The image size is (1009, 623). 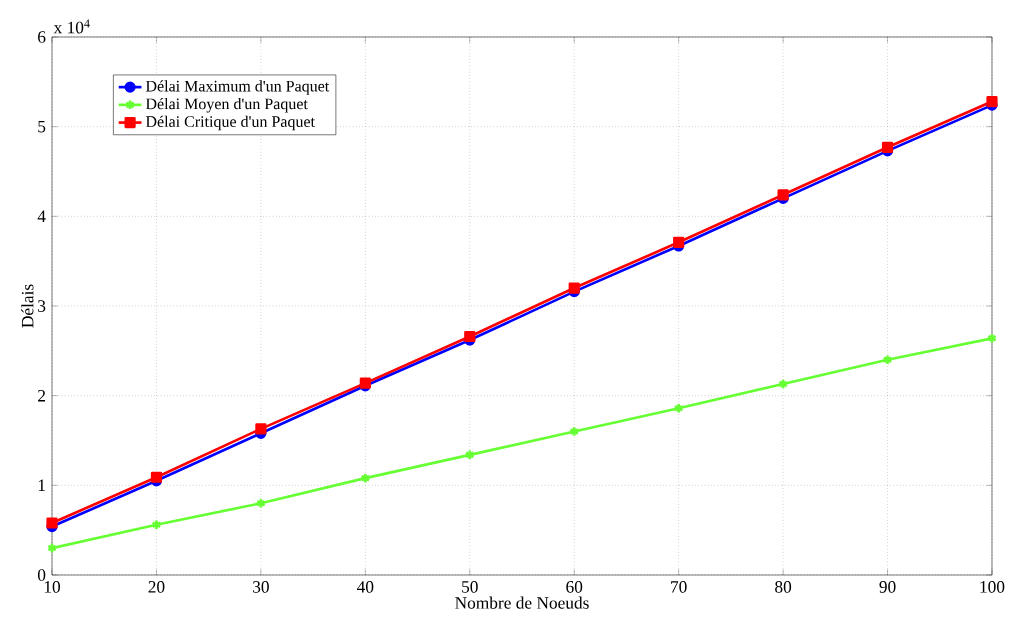 What do you see at coordinates (470, 587) in the screenshot?
I see `x-tick-label: 50` at bounding box center [470, 587].